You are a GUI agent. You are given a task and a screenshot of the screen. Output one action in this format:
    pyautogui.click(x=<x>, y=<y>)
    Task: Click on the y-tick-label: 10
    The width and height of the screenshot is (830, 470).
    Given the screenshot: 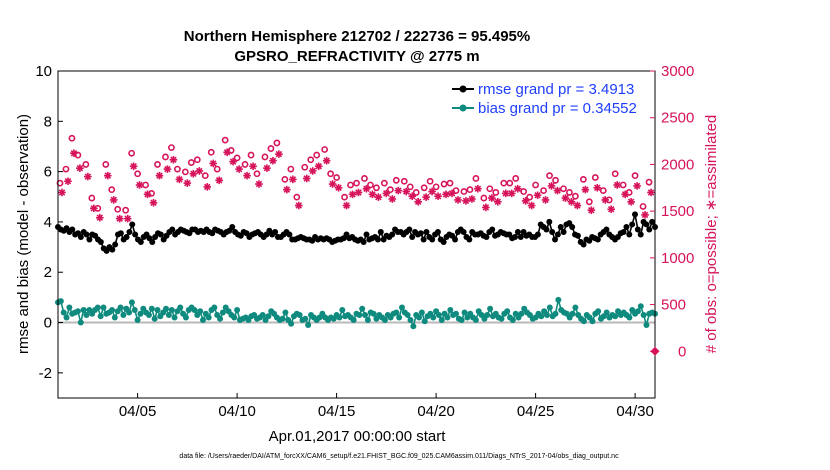 What is the action you would take?
    pyautogui.click(x=43, y=71)
    